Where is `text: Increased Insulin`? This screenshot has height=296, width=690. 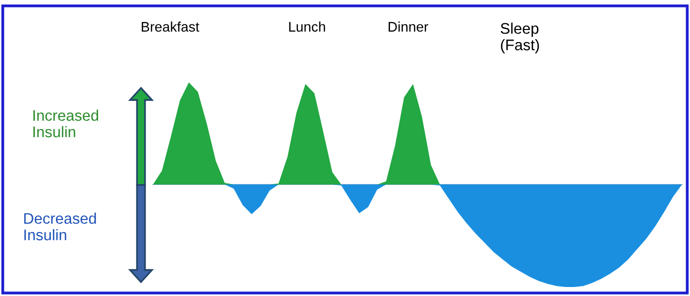
text: Increased Insulin is located at coordinates (65, 124).